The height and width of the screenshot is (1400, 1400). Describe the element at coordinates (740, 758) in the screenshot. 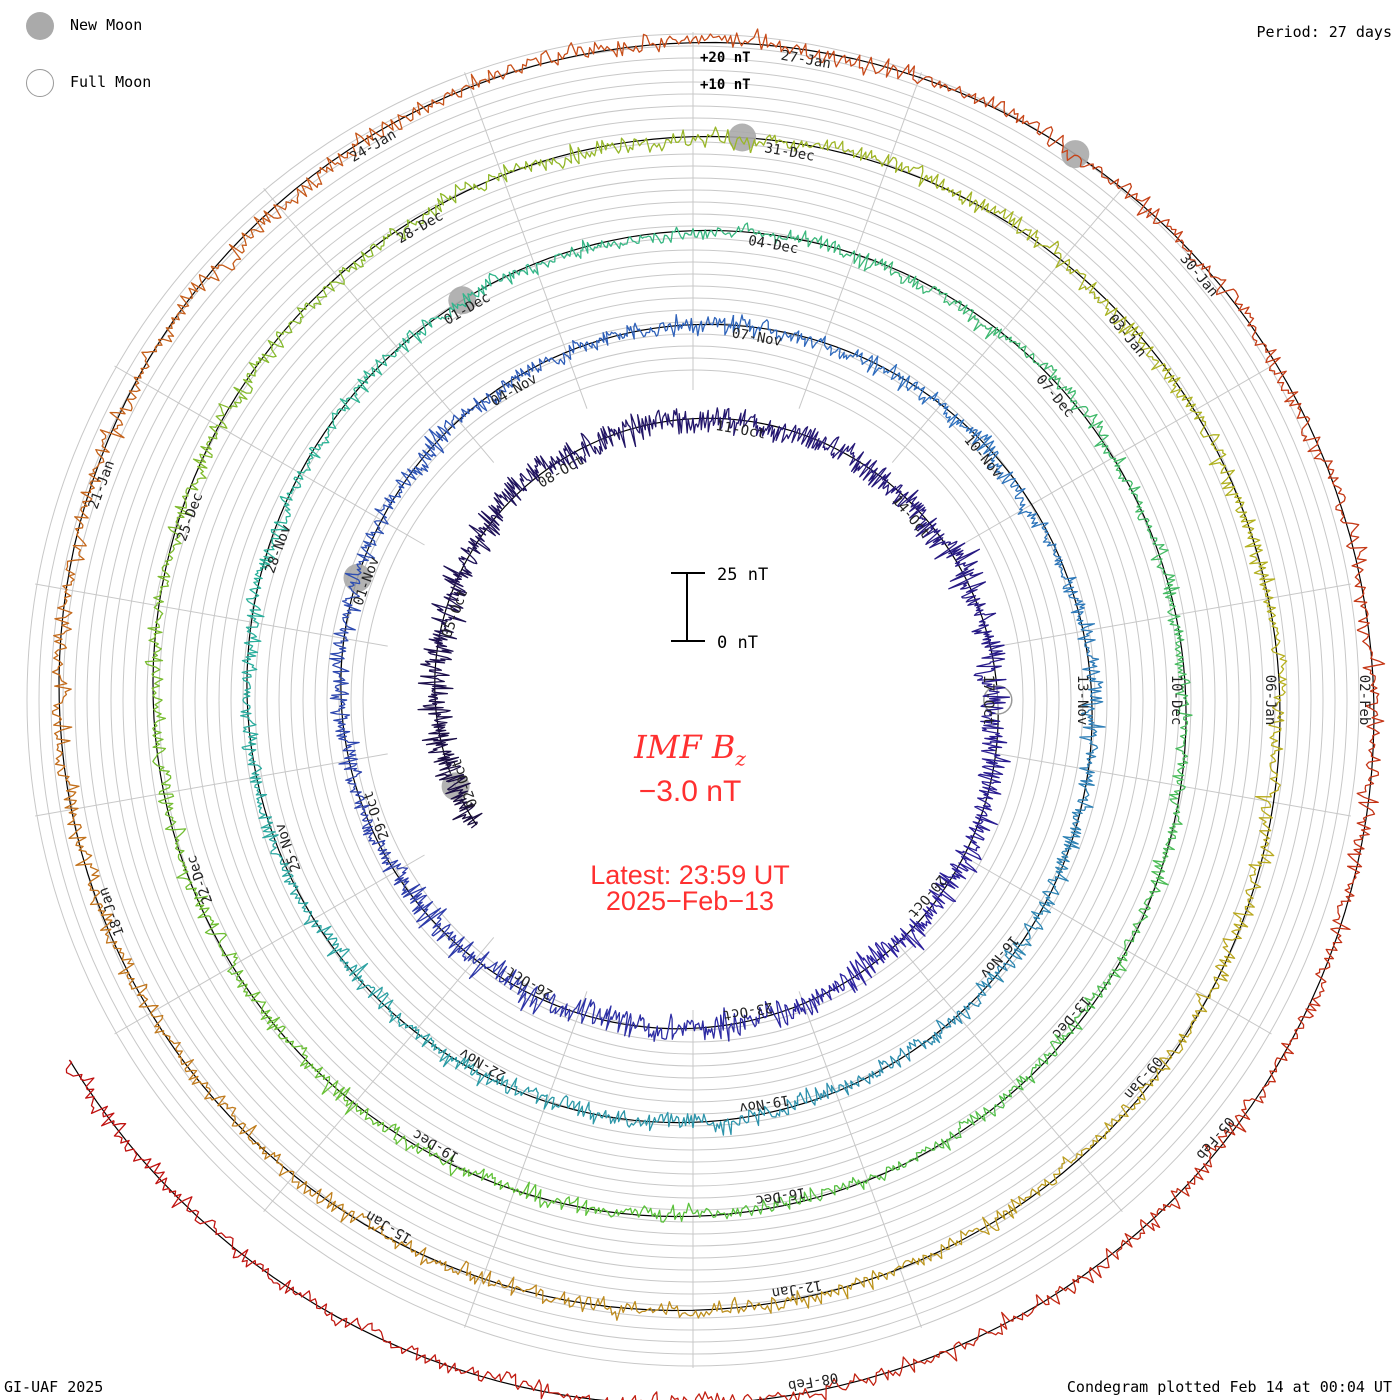

I see `imf-title-subscript: z` at that location.